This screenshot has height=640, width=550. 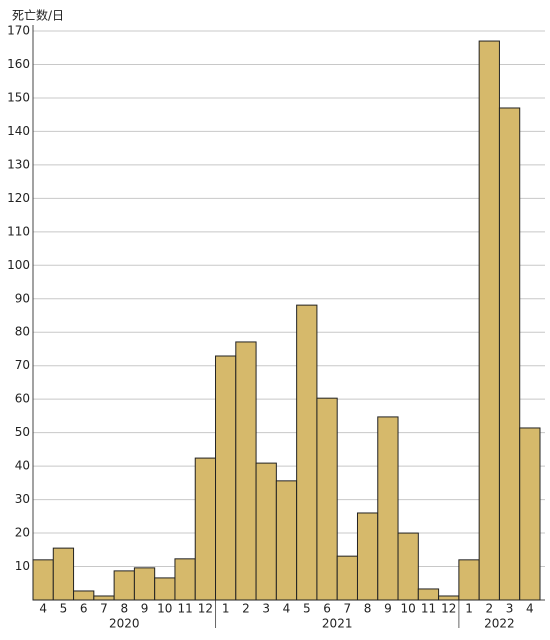 What do you see at coordinates (22, 332) in the screenshot?
I see `y-tick-label: 80` at bounding box center [22, 332].